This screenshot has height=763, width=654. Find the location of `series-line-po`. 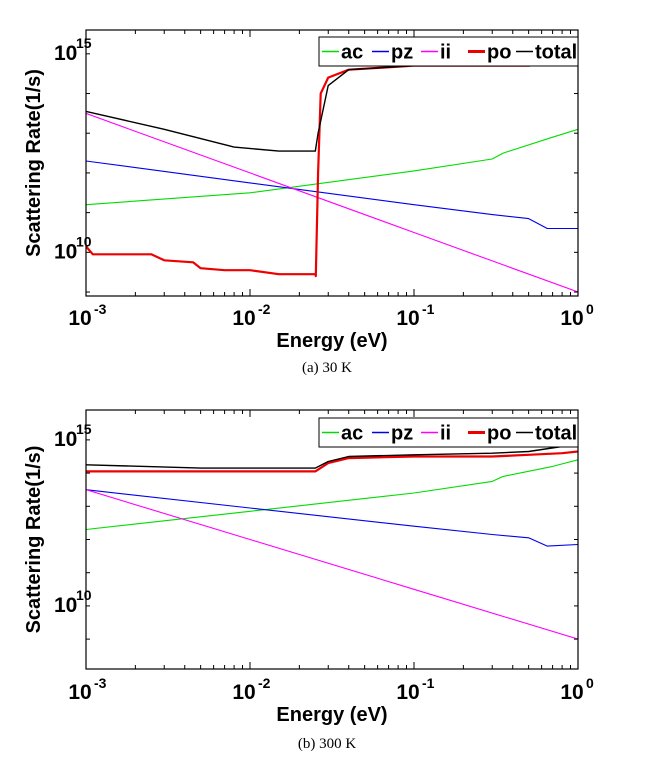

series-line-po is located at coordinates (332, 461).